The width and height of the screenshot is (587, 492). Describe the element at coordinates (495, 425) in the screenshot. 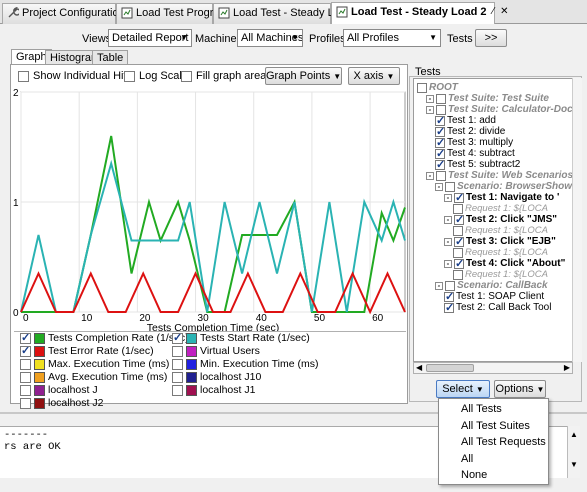

I see `menu-item: All Test Suites` at that location.